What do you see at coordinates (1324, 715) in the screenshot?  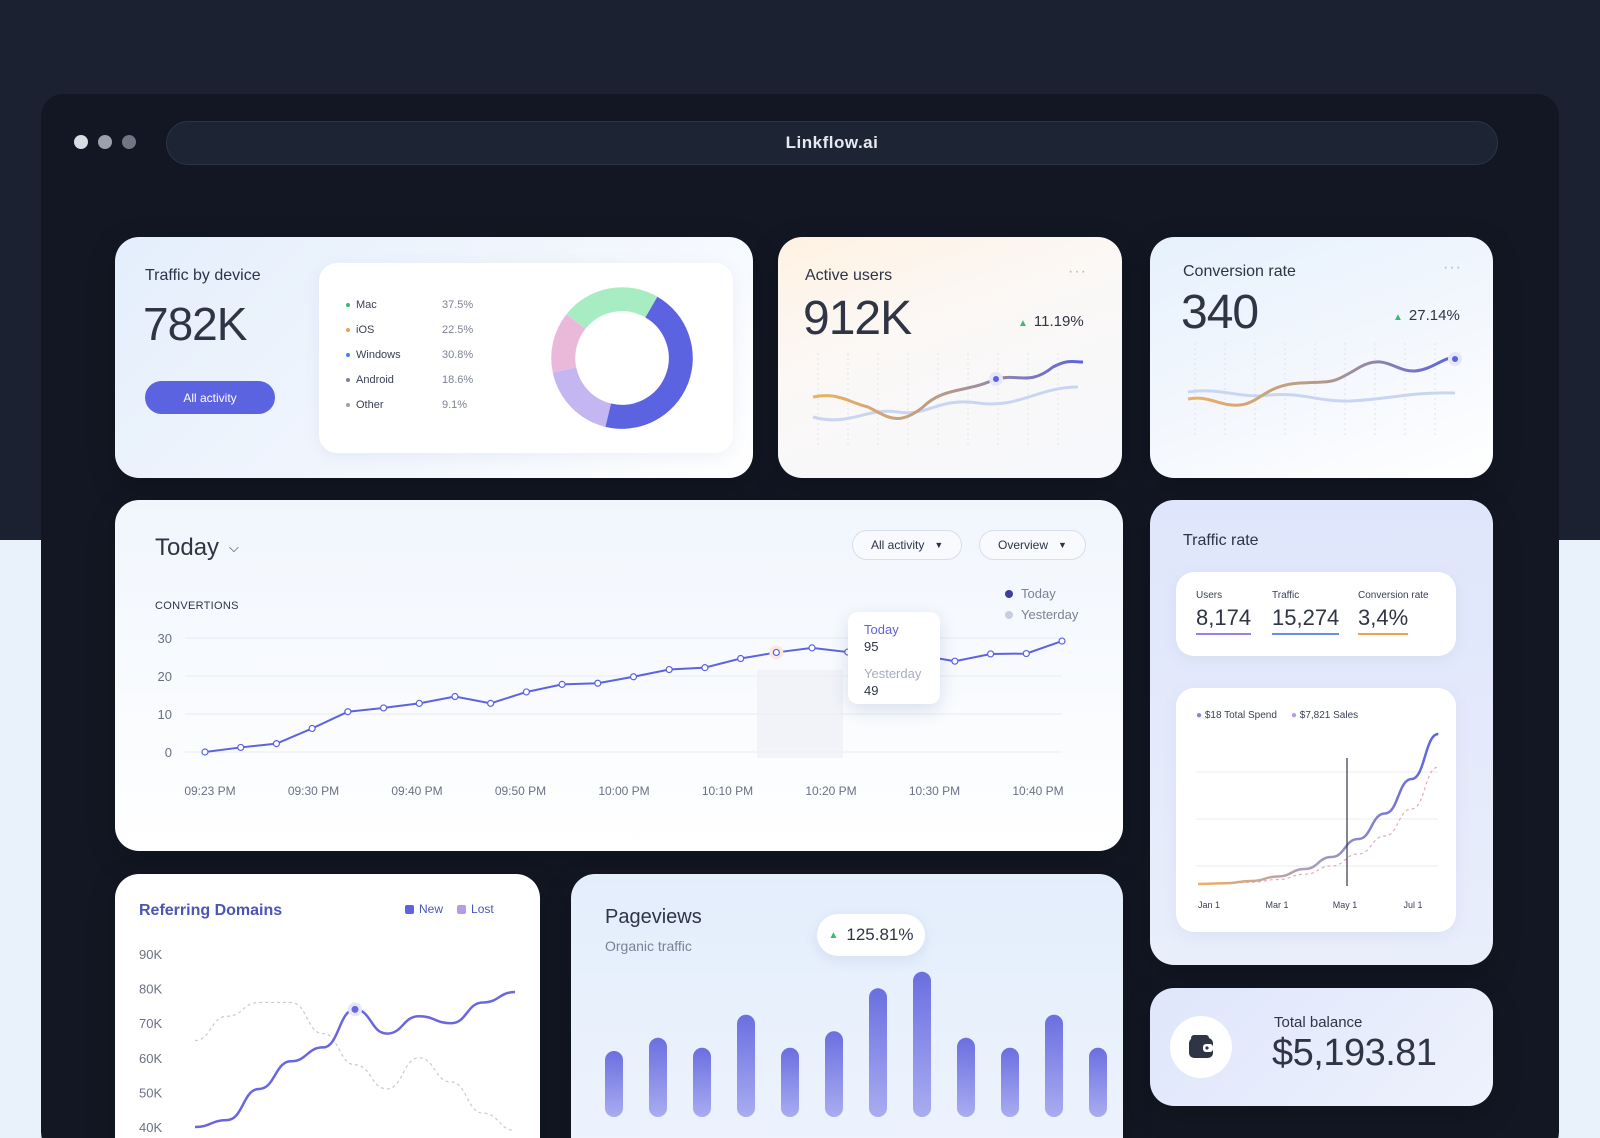 I see `legend-item-sales: ● $7,821 Sales` at bounding box center [1324, 715].